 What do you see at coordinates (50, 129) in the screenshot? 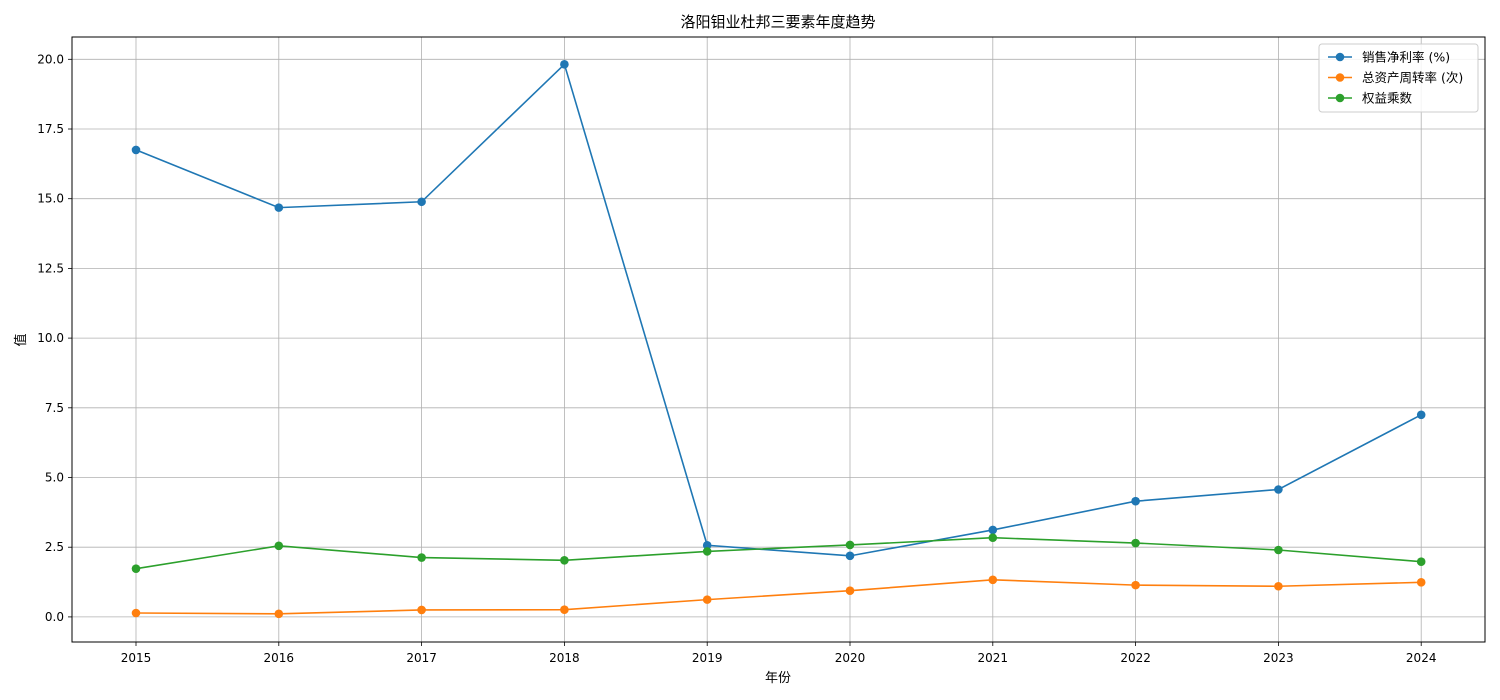
I see `y-tick-label: 17.5` at bounding box center [50, 129].